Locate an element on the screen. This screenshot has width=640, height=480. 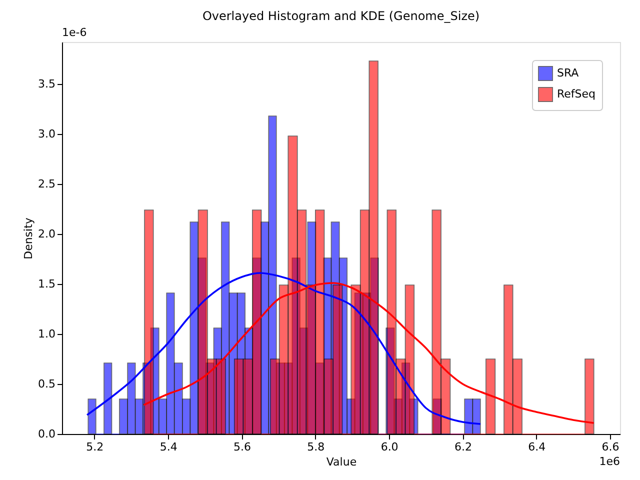
y-tick-label: 1.5 is located at coordinates (47, 284).